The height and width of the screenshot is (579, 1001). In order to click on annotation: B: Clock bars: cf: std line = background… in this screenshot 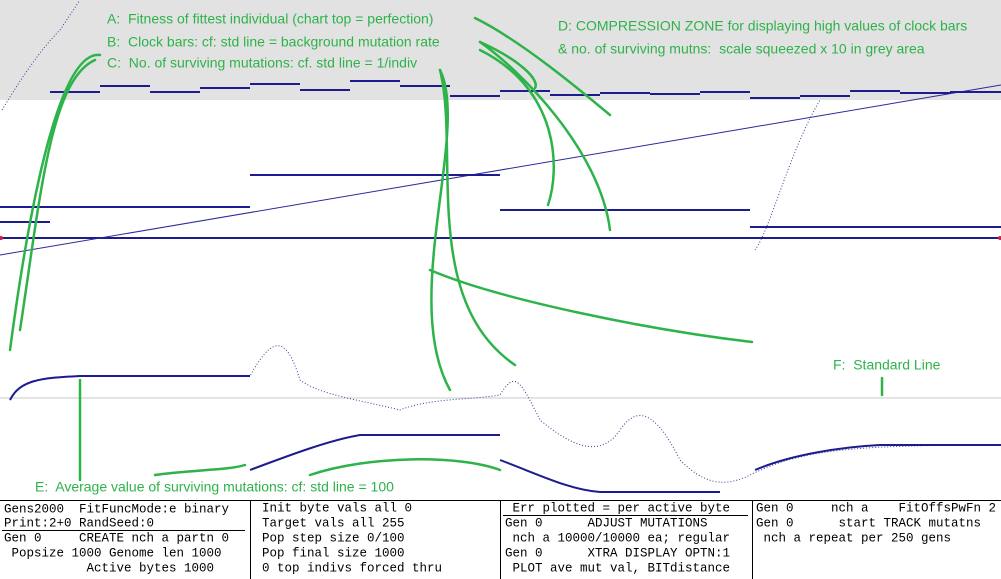, I will do `click(273, 42)`.